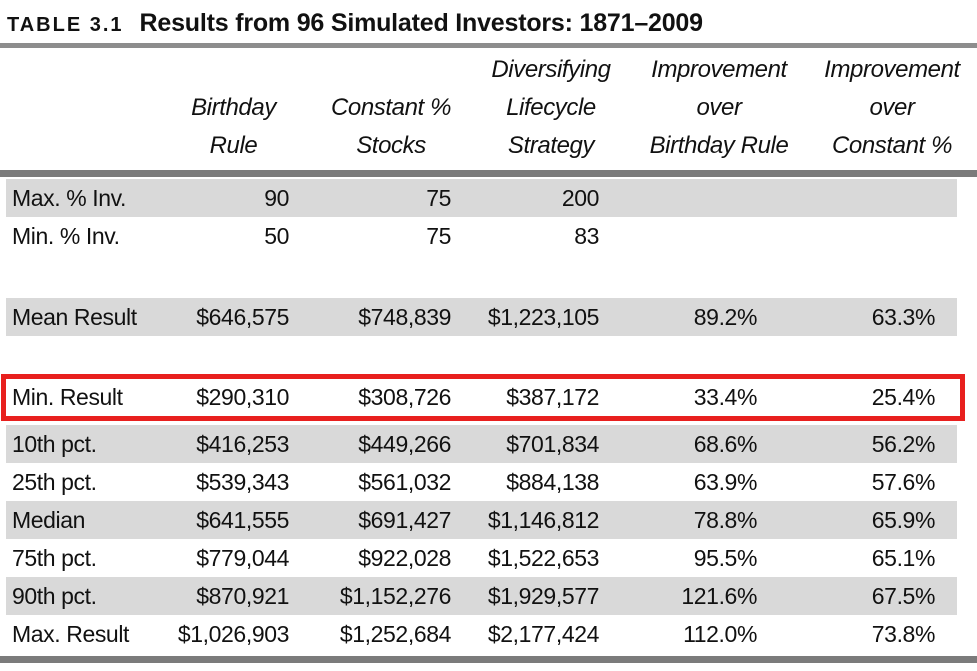 The image size is (977, 671). I want to click on cell-diversifying-lifecycle: $2,177,424, so click(543, 633).